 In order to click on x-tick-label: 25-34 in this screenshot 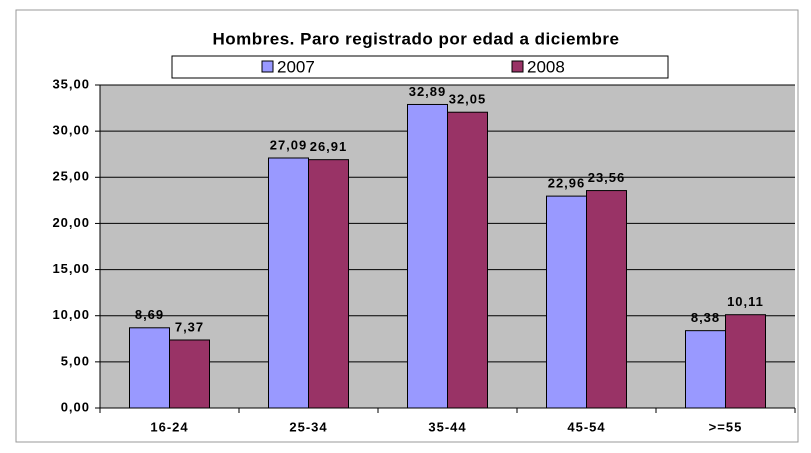, I will do `click(308, 426)`.